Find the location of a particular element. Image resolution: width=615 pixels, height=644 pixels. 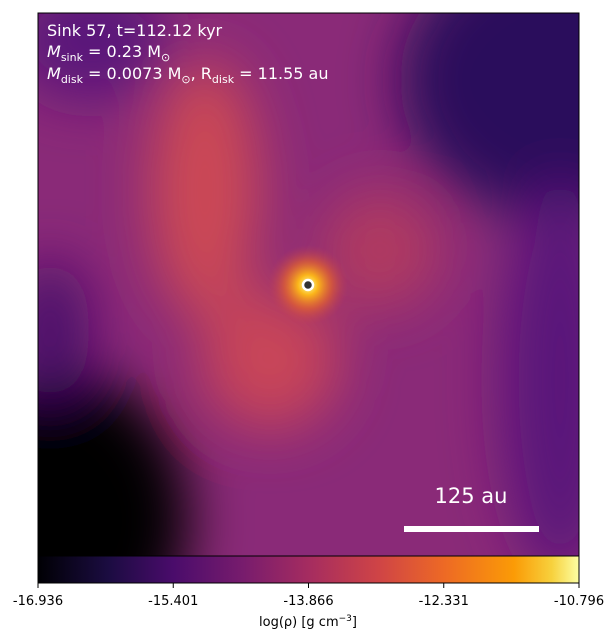

annotation-line: Sink 57, t=112.12 kyr is located at coordinates (135, 30).